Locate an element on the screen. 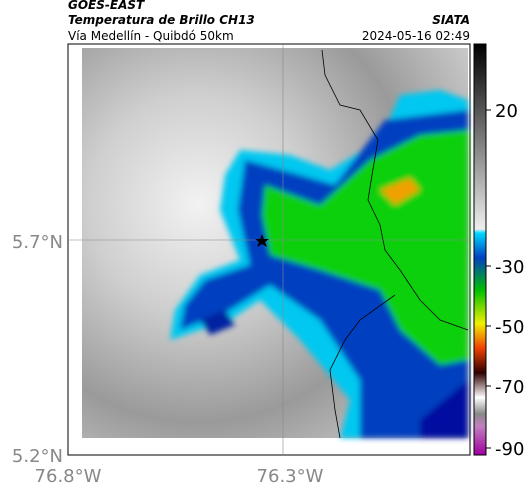  colorbar-tick-label: -30 is located at coordinates (509, 267).